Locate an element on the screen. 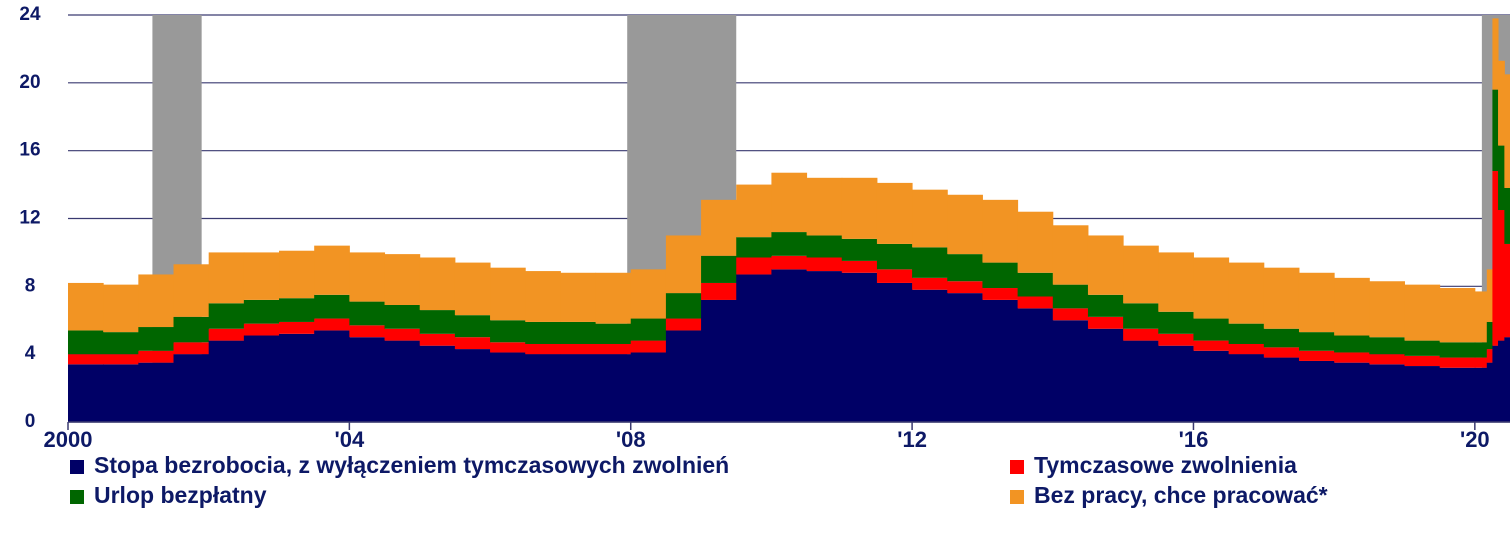 The width and height of the screenshot is (1510, 551). x-tick-label: '12 is located at coordinates (912, 439).